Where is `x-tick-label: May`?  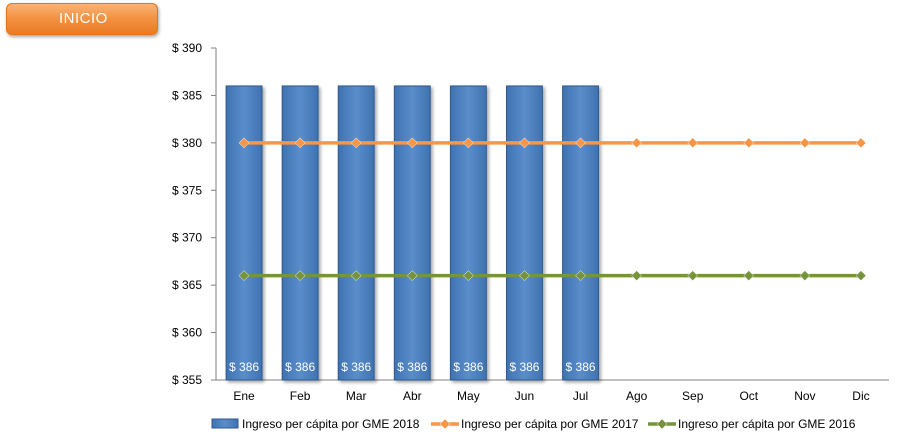 x-tick-label: May is located at coordinates (468, 396).